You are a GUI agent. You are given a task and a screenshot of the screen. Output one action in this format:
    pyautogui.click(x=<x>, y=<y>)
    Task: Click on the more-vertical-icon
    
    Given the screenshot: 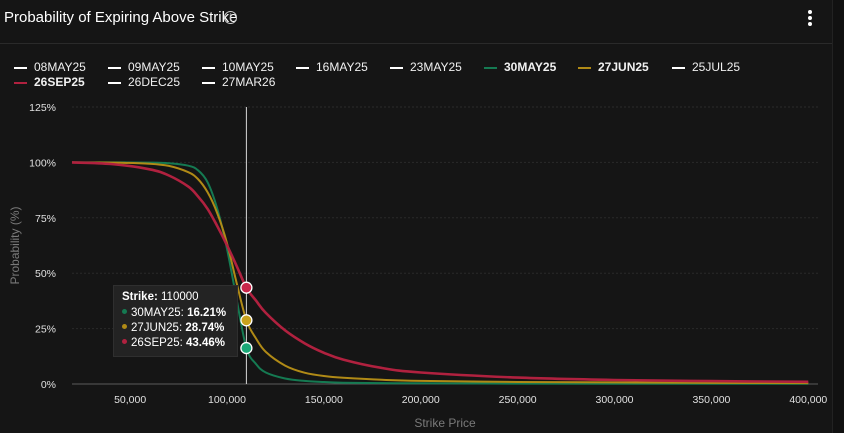 What is the action you would take?
    pyautogui.click(x=810, y=18)
    